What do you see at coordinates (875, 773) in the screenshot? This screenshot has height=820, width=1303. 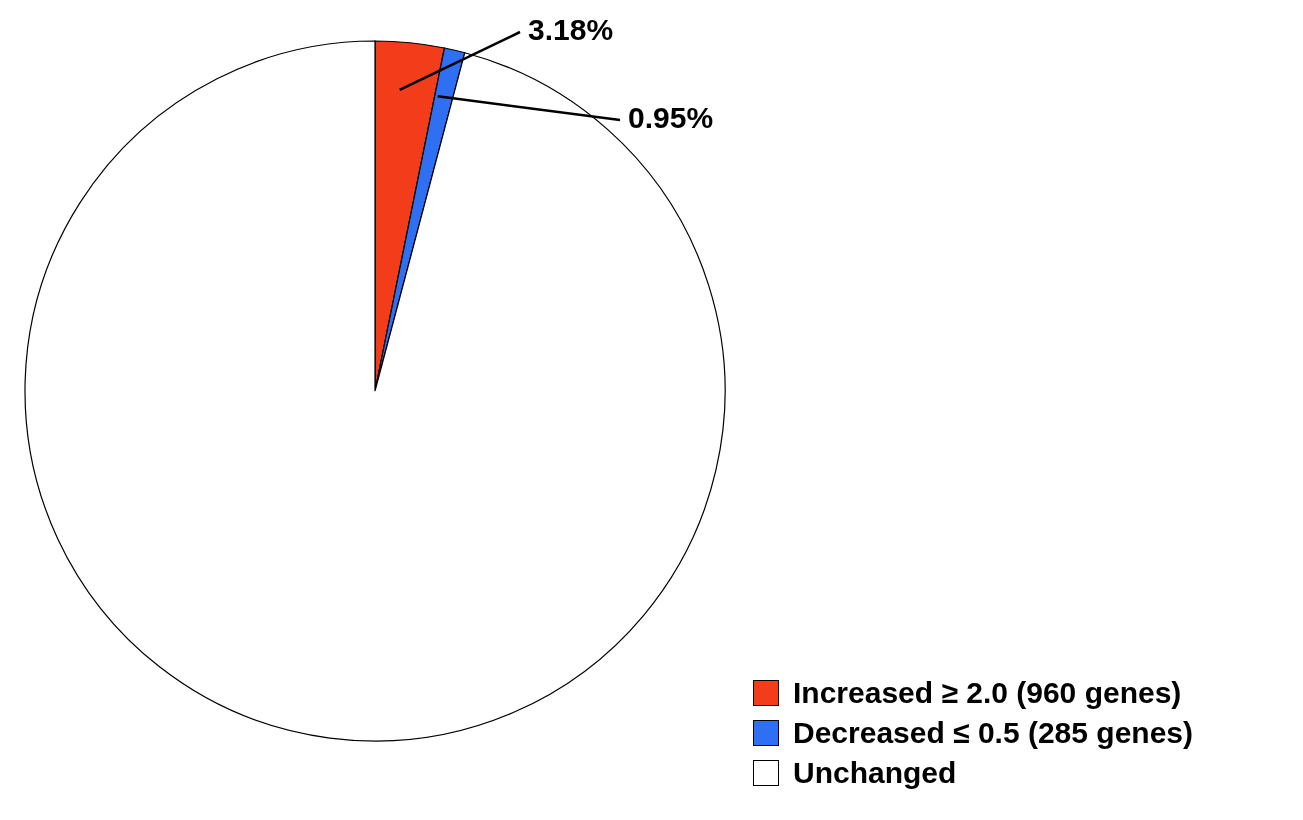 I see `legend-label: Unchanged` at bounding box center [875, 773].